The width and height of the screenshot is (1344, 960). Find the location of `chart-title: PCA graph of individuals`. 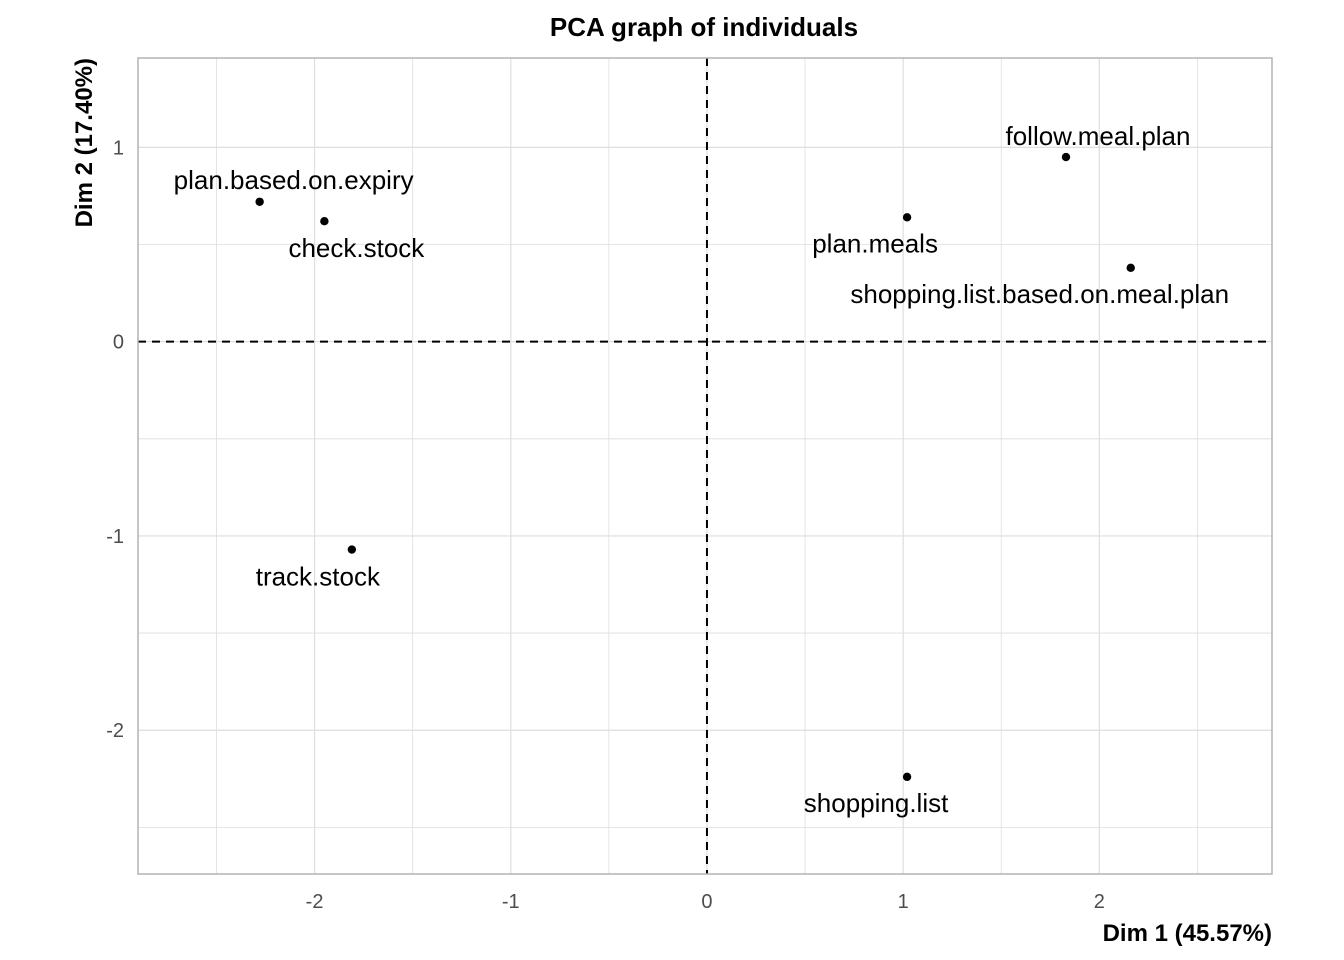

chart-title: PCA graph of individuals is located at coordinates (704, 27).